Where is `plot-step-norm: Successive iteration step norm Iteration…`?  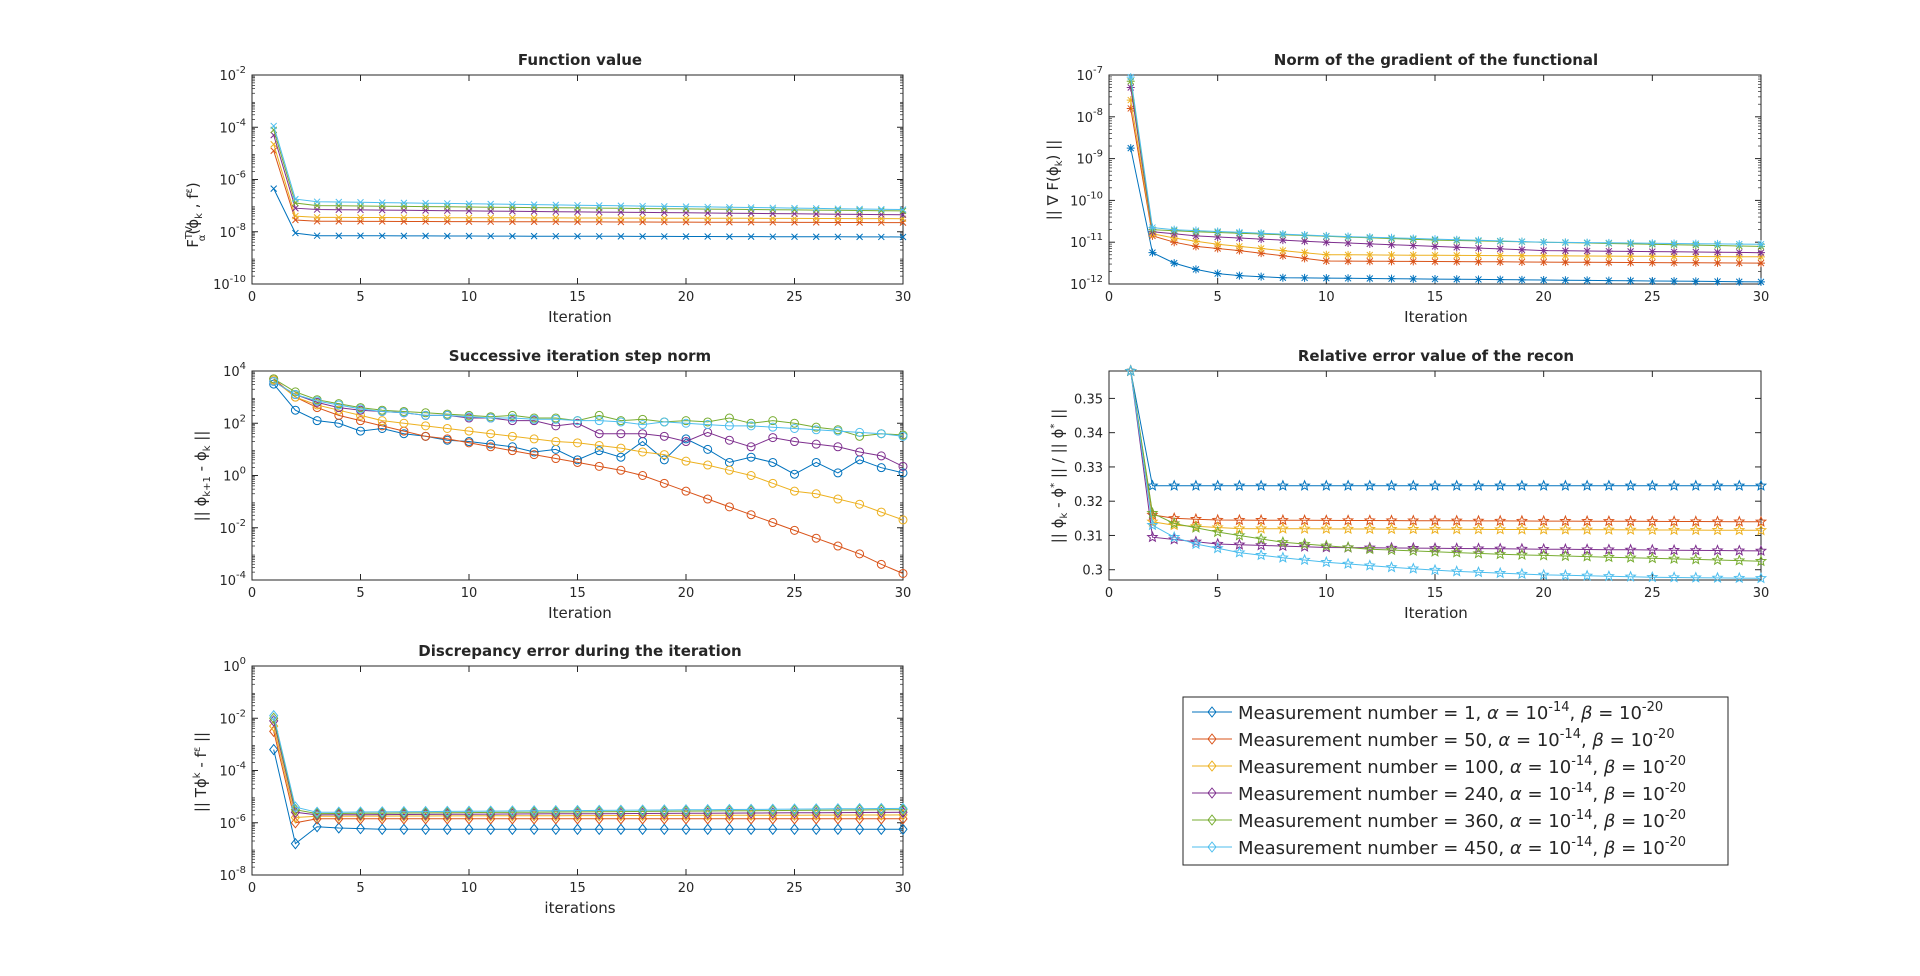
plot-step-norm: Successive iteration step norm Iteration… is located at coordinates (551, 484).